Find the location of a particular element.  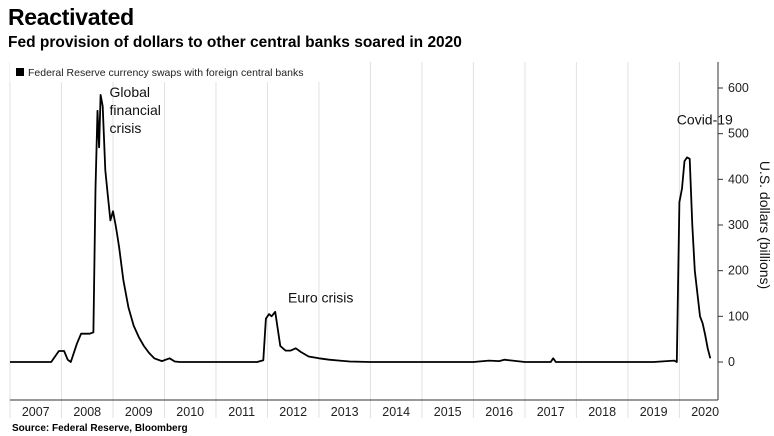

chart-title: Reactivated is located at coordinates (71, 17).